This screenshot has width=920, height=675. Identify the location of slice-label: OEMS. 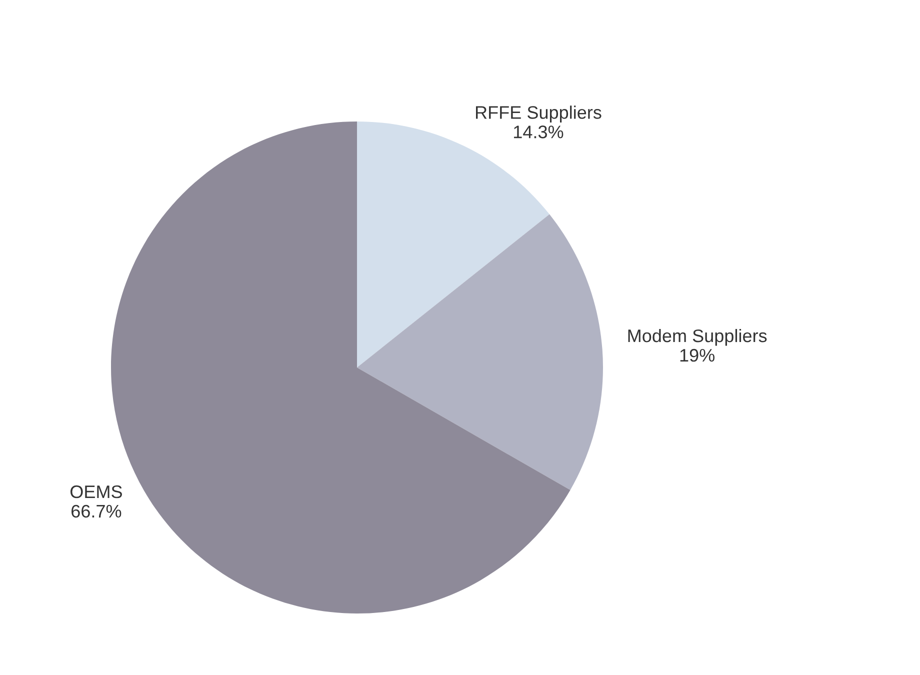
(96, 491).